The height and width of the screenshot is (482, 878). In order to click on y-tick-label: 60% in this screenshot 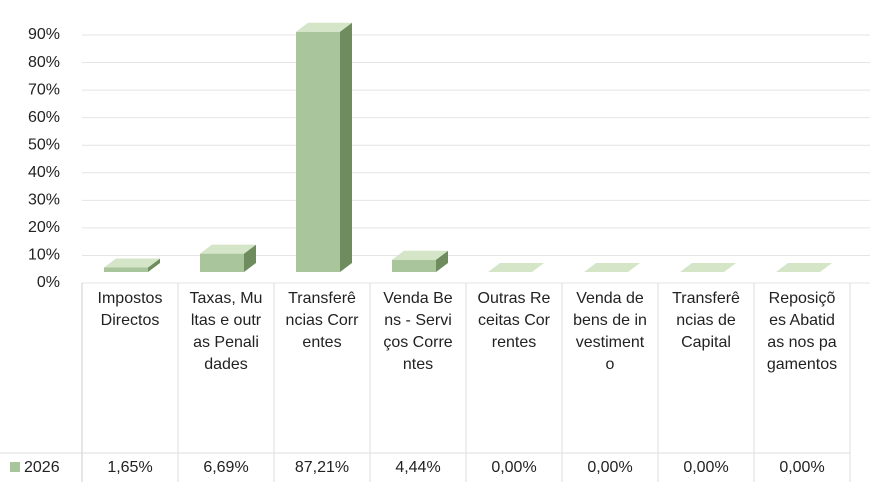, I will do `click(44, 117)`.